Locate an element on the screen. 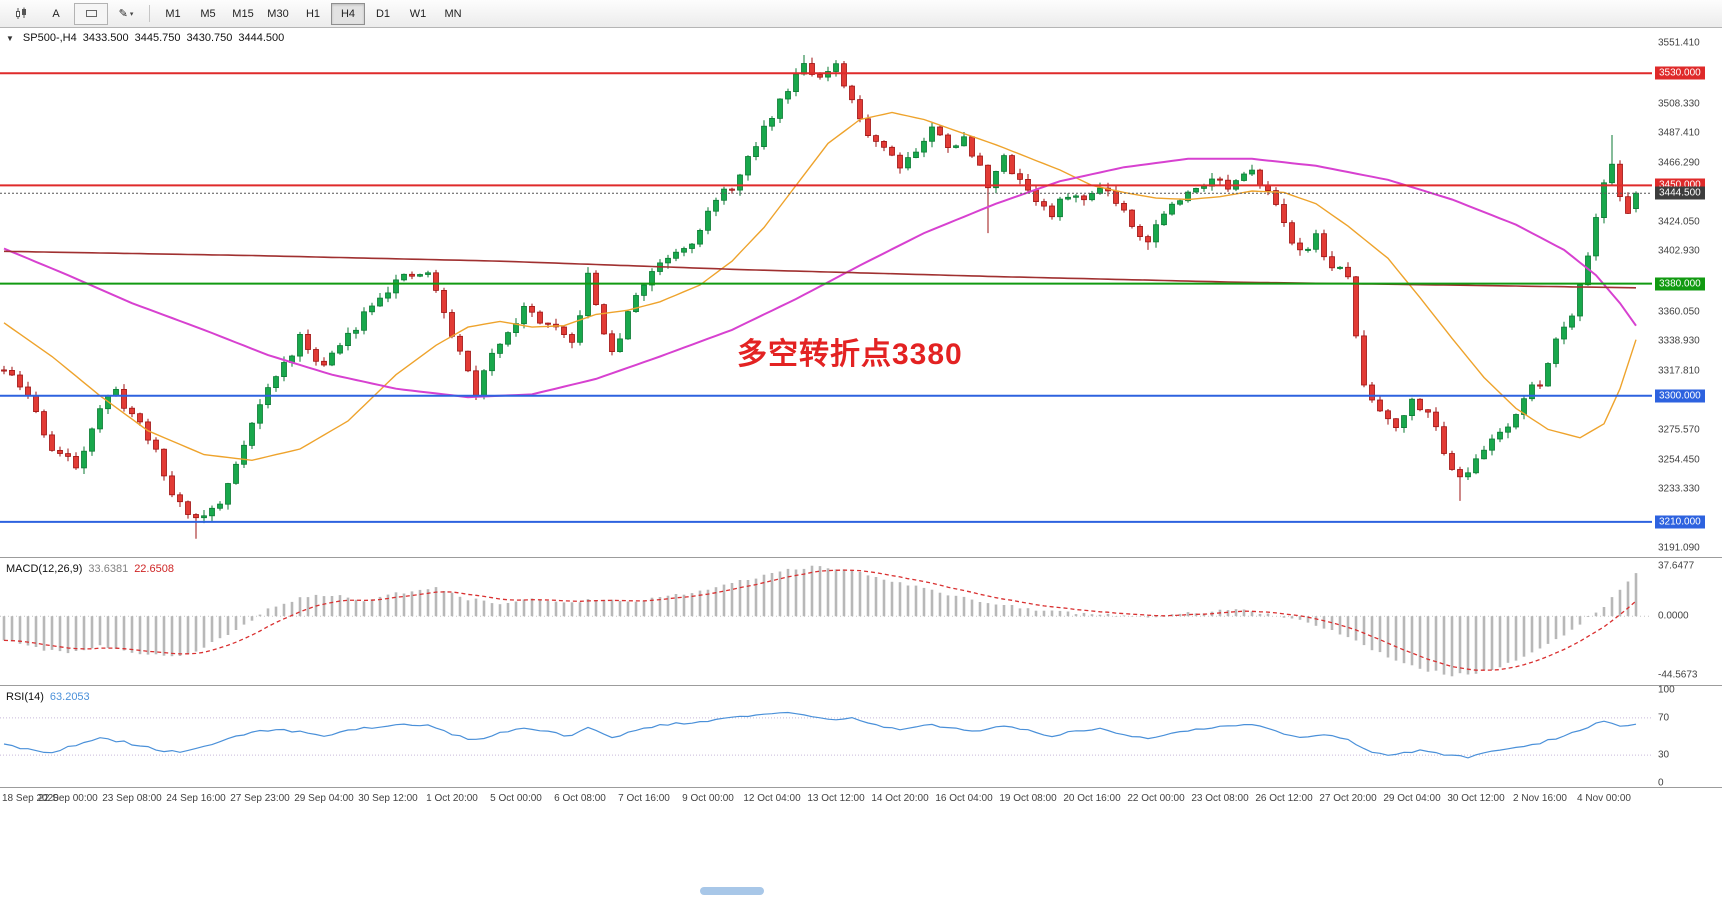  chart-annotation-text: 多空转折点3380 is located at coordinates (850, 354).